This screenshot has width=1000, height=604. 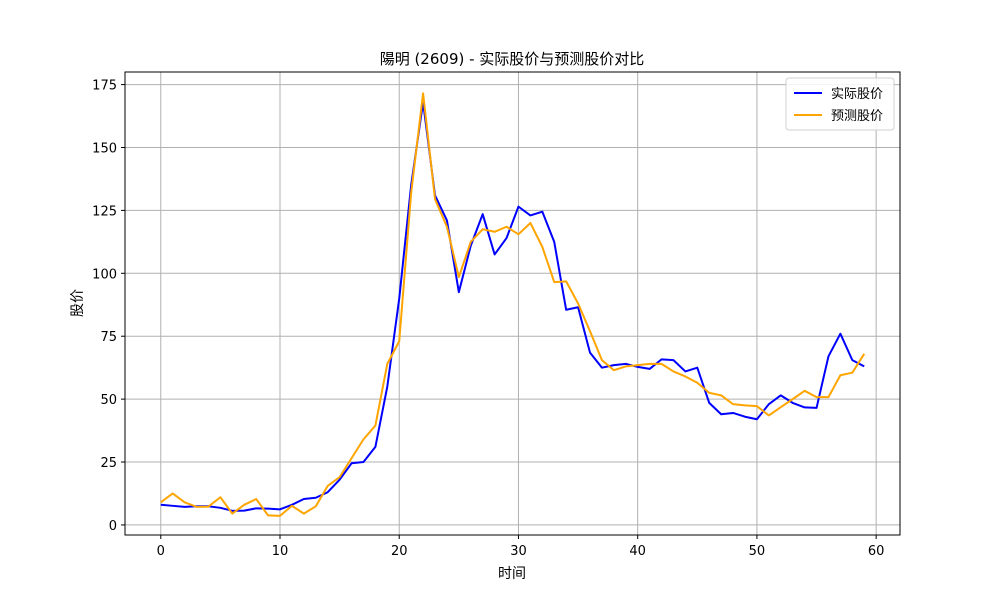 I want to click on y-tick-label: 150, so click(x=104, y=148).